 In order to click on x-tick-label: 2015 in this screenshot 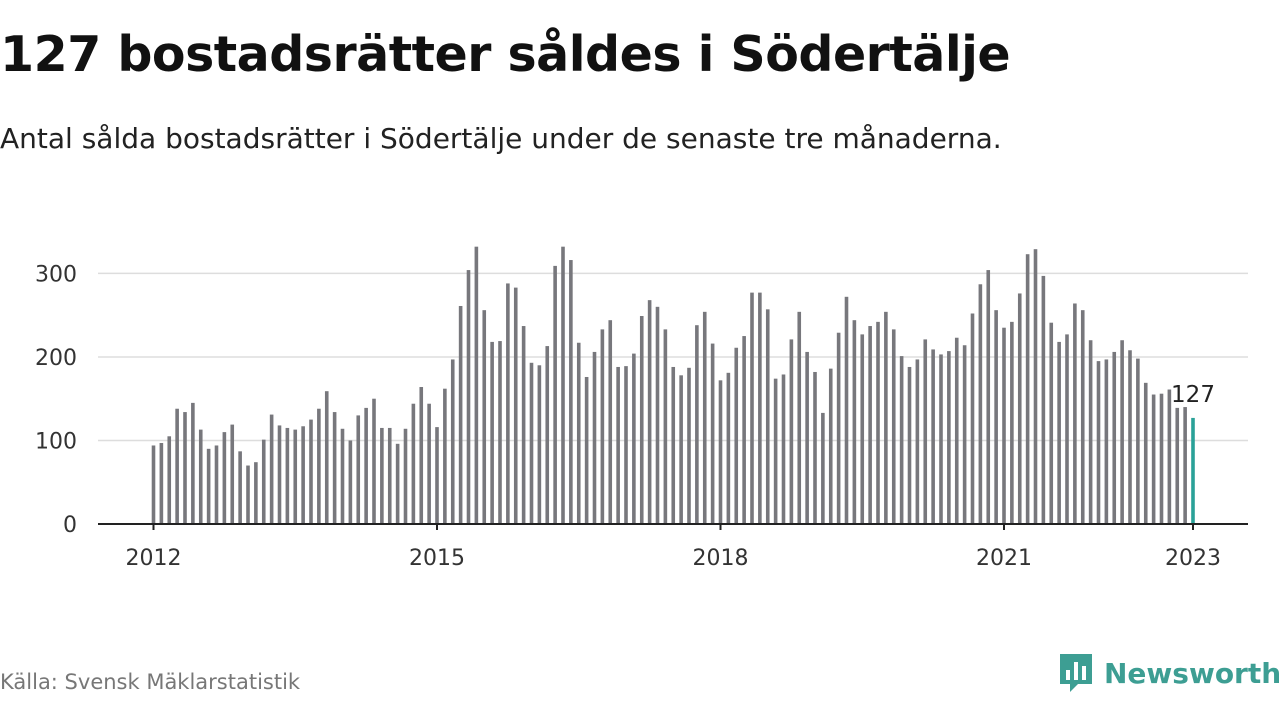, I will do `click(437, 558)`.